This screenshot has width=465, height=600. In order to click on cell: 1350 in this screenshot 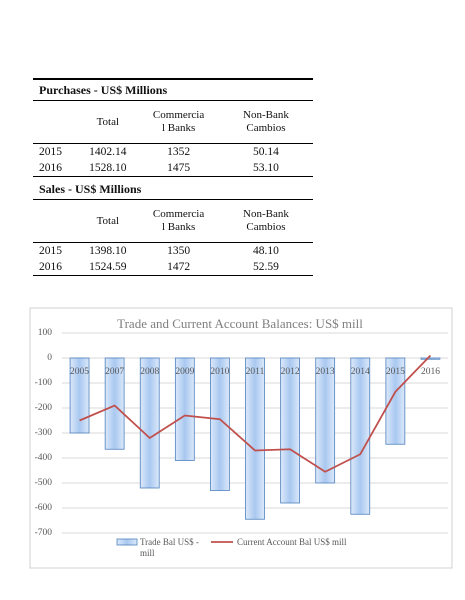, I will do `click(178, 250)`.